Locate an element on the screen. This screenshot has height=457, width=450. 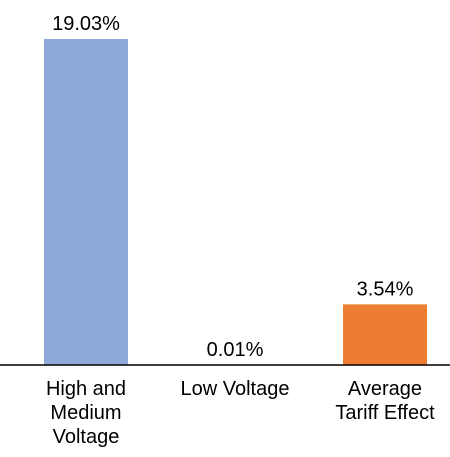
category-label-2-line-1: Tariff Effect is located at coordinates (385, 413).